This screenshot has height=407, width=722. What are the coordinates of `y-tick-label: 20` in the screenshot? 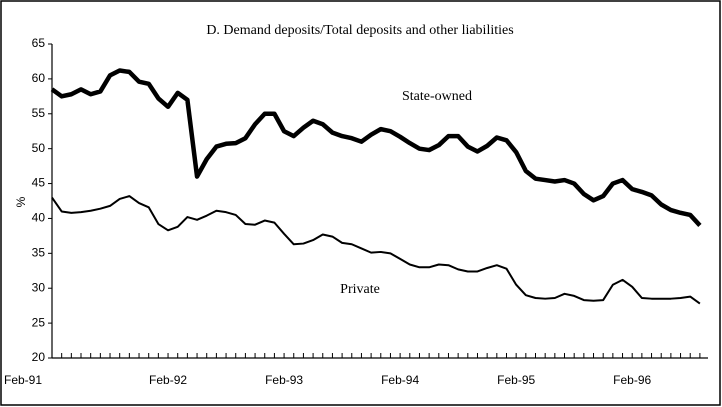 It's located at (39, 357).